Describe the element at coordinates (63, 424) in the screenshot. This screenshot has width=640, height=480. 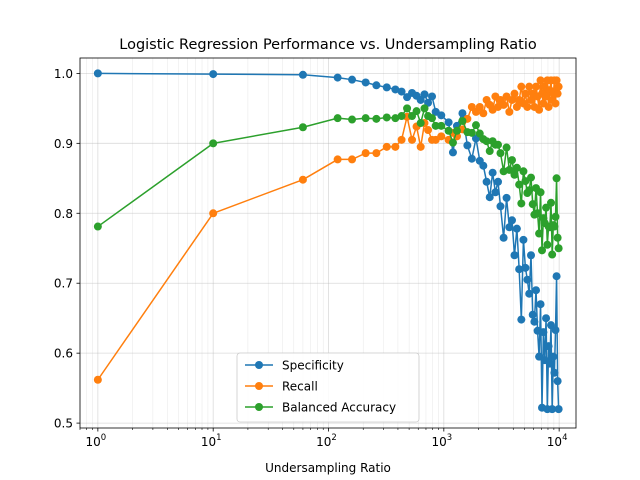
I see `y-tick-label: 0.5` at that location.